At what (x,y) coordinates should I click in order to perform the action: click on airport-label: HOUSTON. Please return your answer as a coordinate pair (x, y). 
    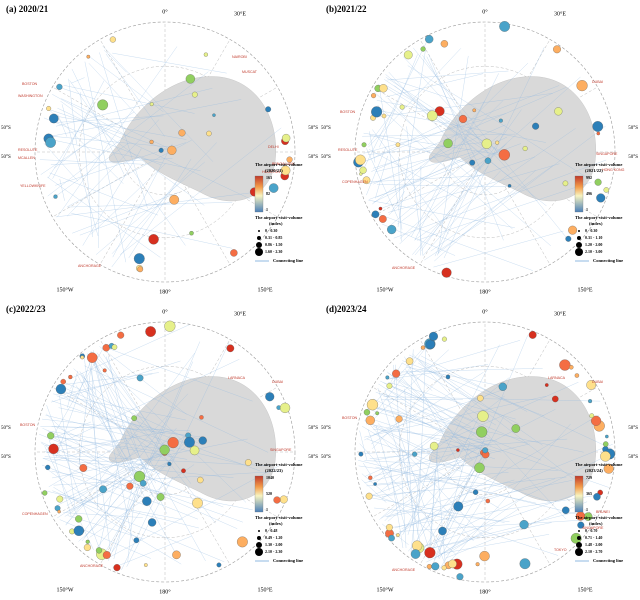
    Looking at the image, I should click on (271, 172).